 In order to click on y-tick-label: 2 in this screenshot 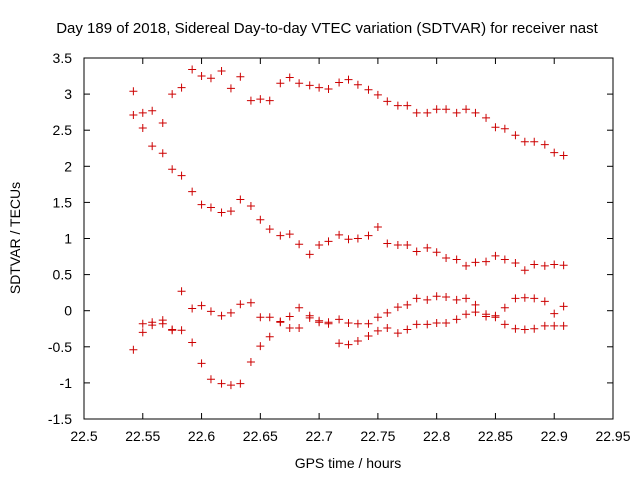, I will do `click(68, 166)`.